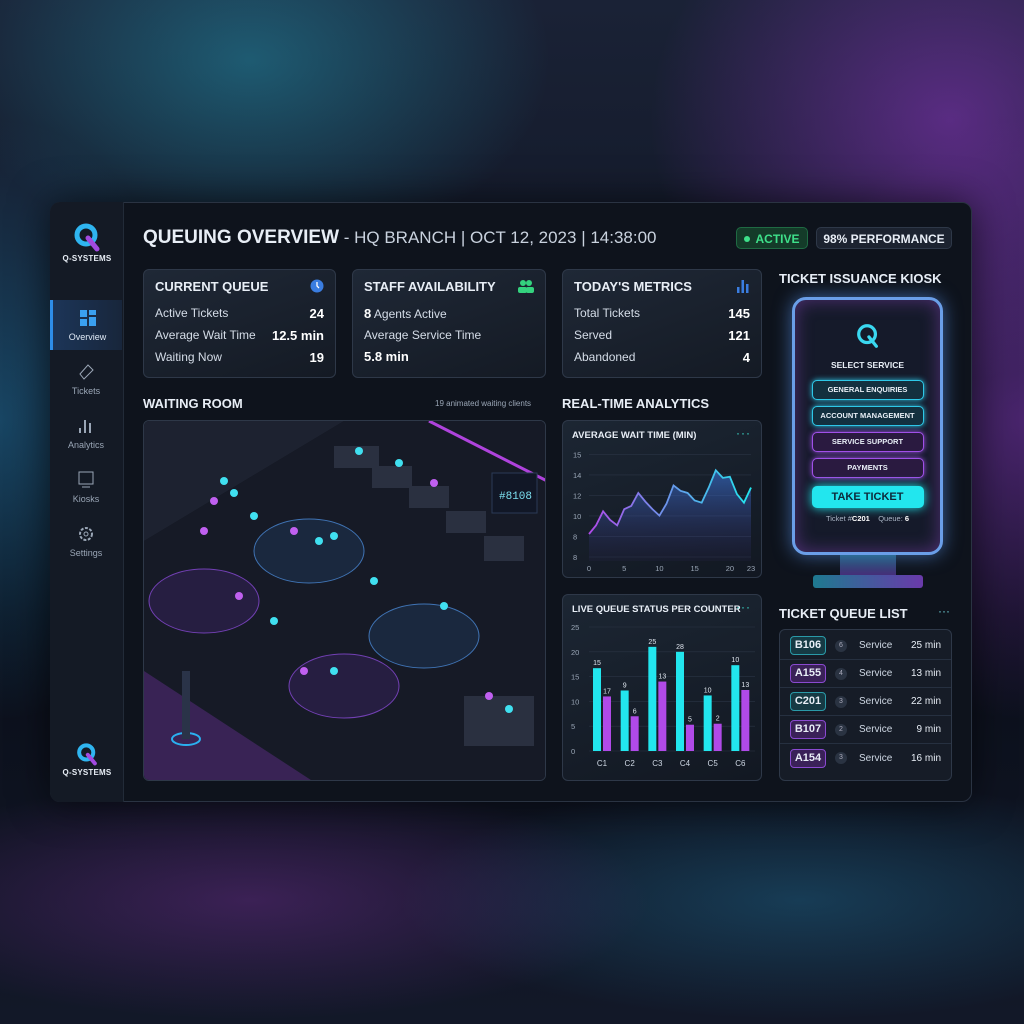  Describe the element at coordinates (841, 758) in the screenshot. I see `queue-position: 3` at that location.